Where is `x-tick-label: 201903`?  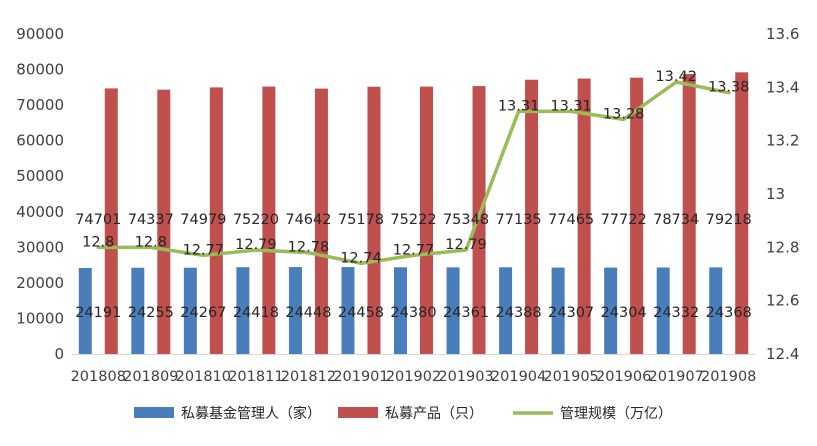 x-tick-label: 201903 is located at coordinates (465, 377).